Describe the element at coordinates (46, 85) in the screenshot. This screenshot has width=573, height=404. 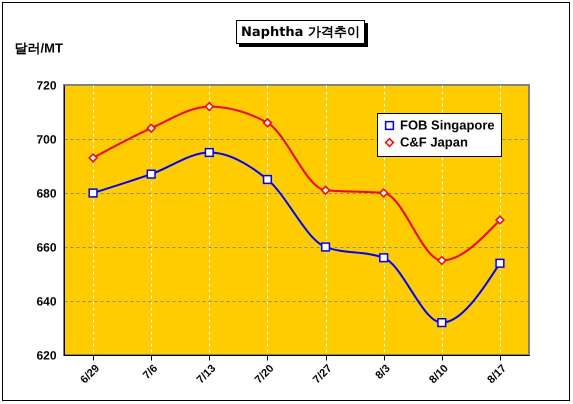
I see `y-tick-label: 720` at that location.